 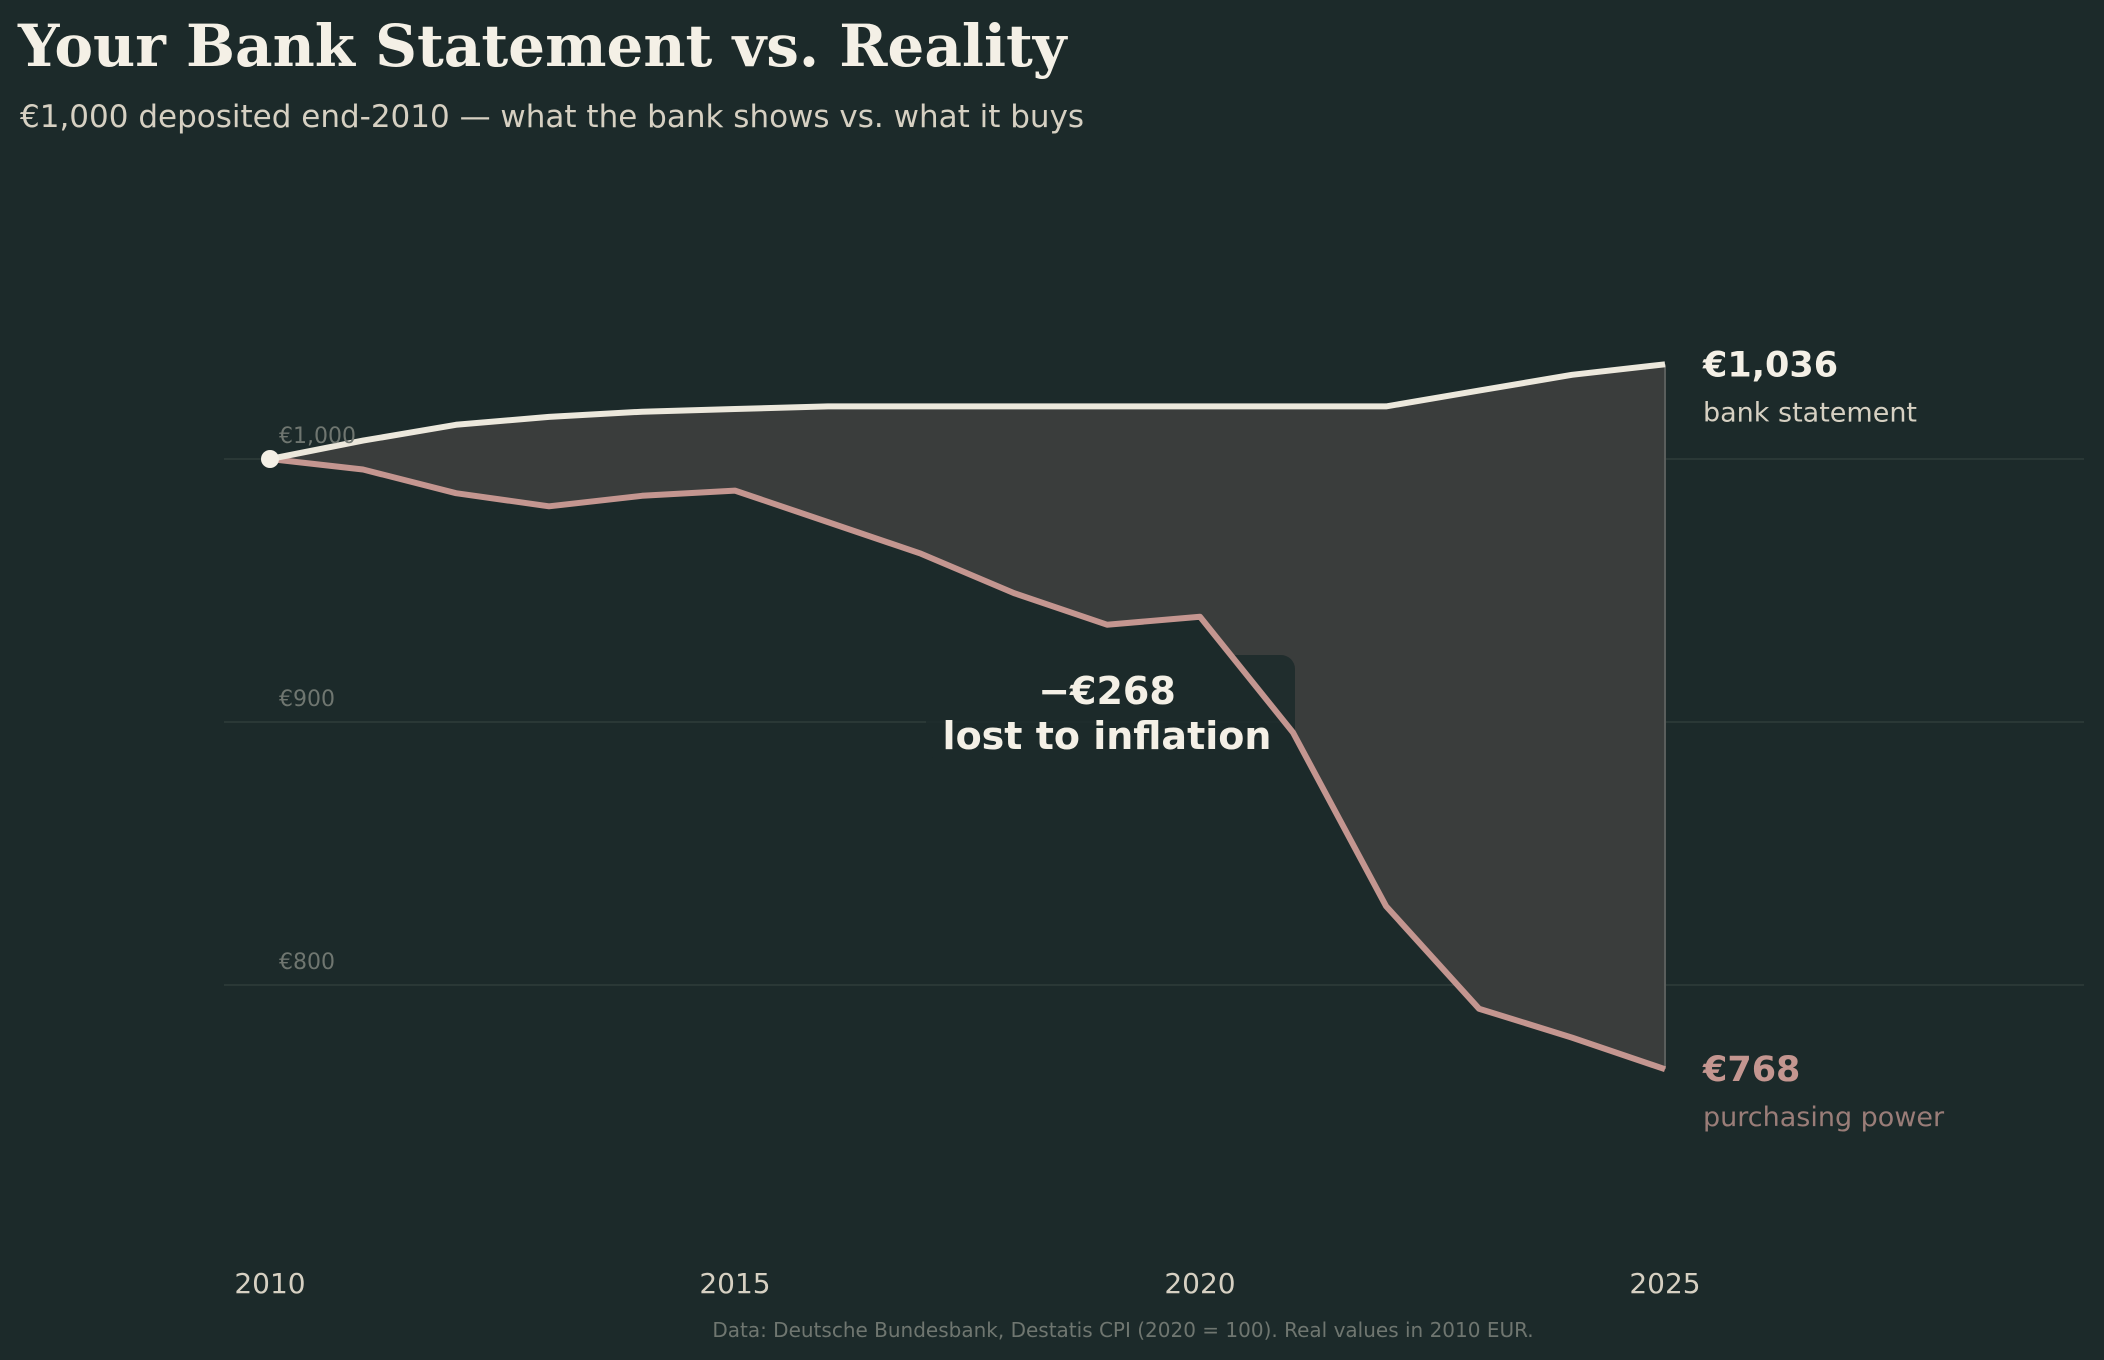 I want to click on x-tick-label: 2025, so click(x=1664, y=1283).